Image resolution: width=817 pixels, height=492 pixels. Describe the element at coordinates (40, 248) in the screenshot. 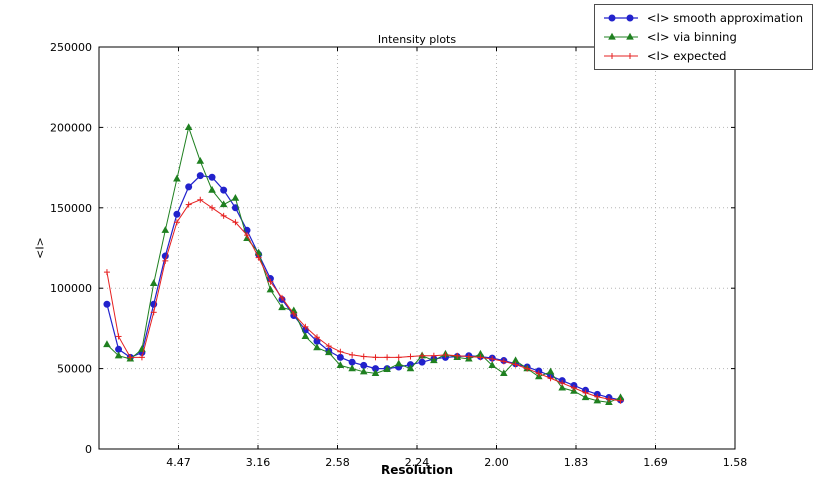

I see `y-axis-label: <I>` at that location.